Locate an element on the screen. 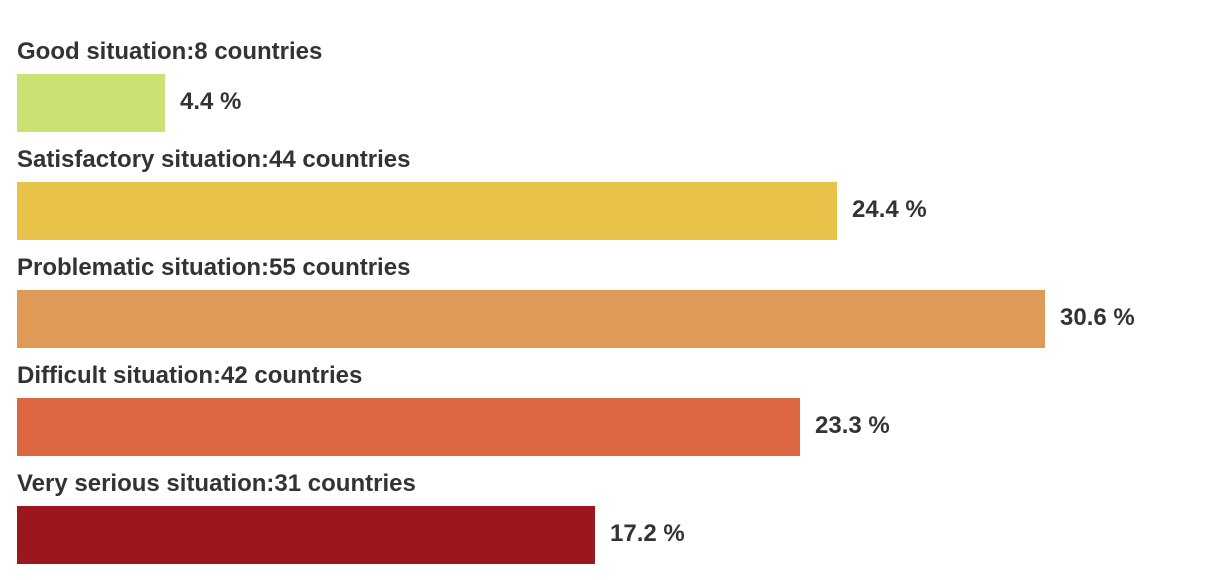  category-label: Satisfactory situation:44 countries is located at coordinates (214, 159).